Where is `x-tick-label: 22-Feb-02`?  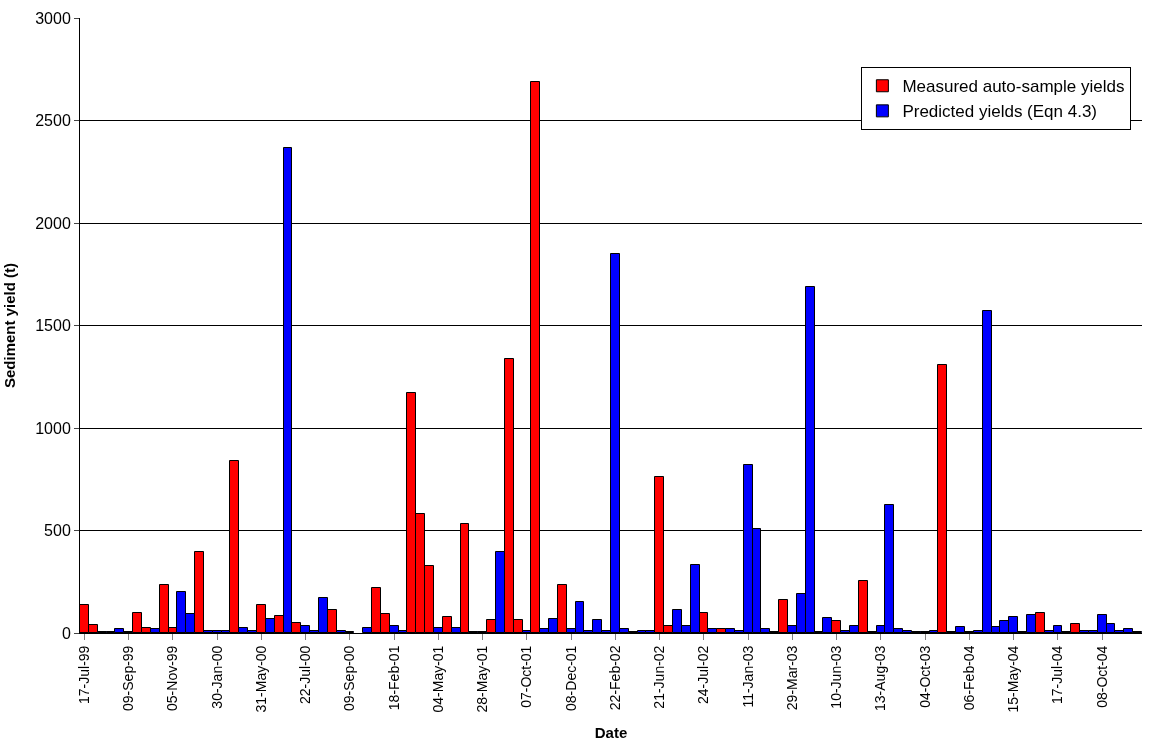
x-tick-label: 22-Feb-02 is located at coordinates (614, 678).